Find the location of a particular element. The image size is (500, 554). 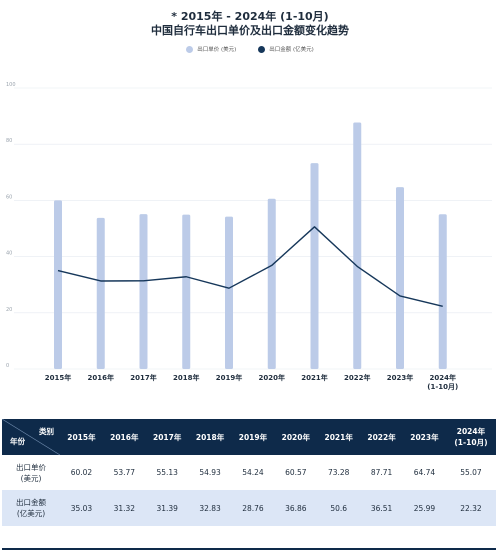

y-tick-label: 40 is located at coordinates (9, 254).